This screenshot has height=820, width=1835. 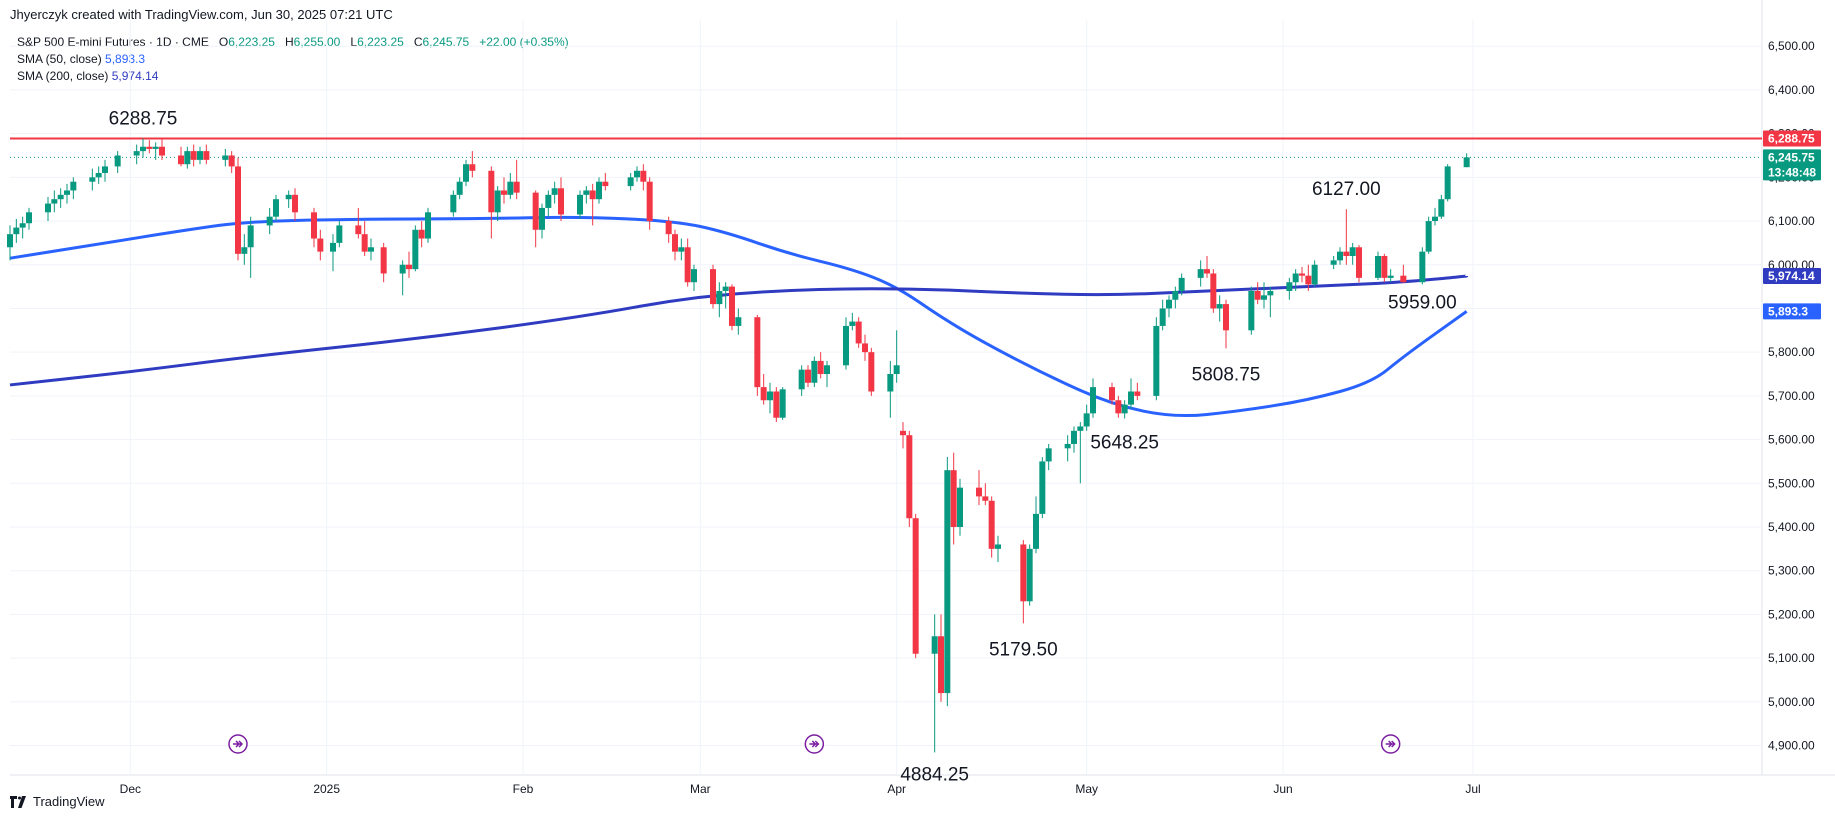 I want to click on sma200-line, so click(x=738, y=330).